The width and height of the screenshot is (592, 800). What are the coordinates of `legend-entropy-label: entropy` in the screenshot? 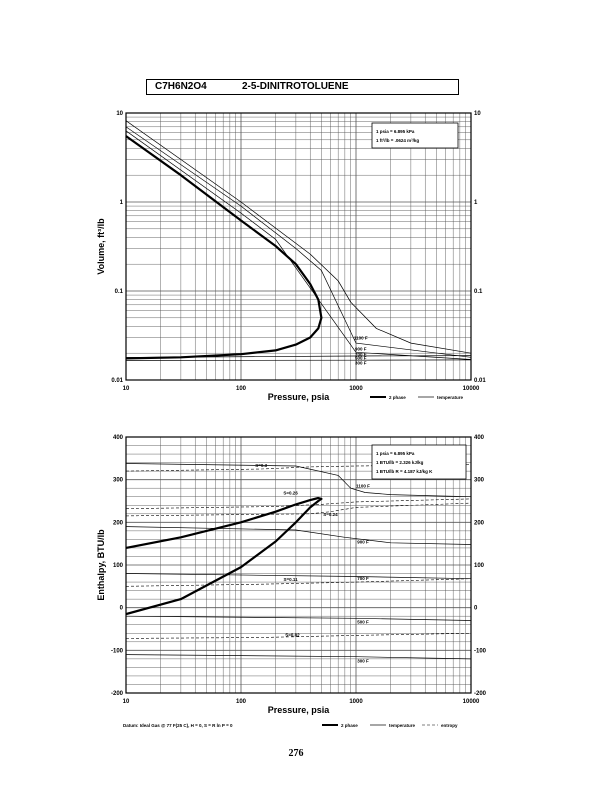 It's located at (449, 725).